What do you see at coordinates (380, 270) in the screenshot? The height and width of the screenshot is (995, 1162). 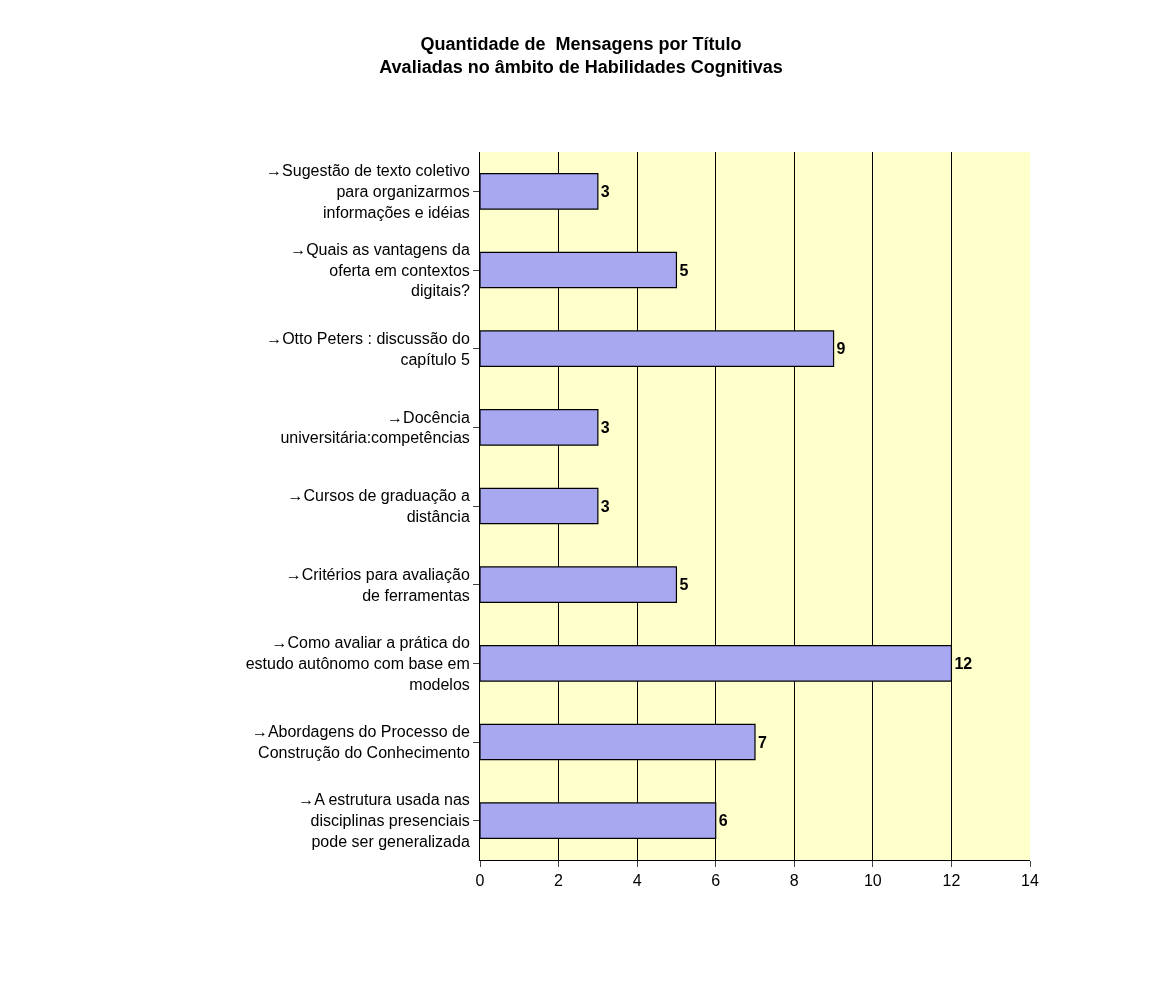 I see `y-tick-label: →Quais as vantagens da oferta em contextos digitais?` at bounding box center [380, 270].